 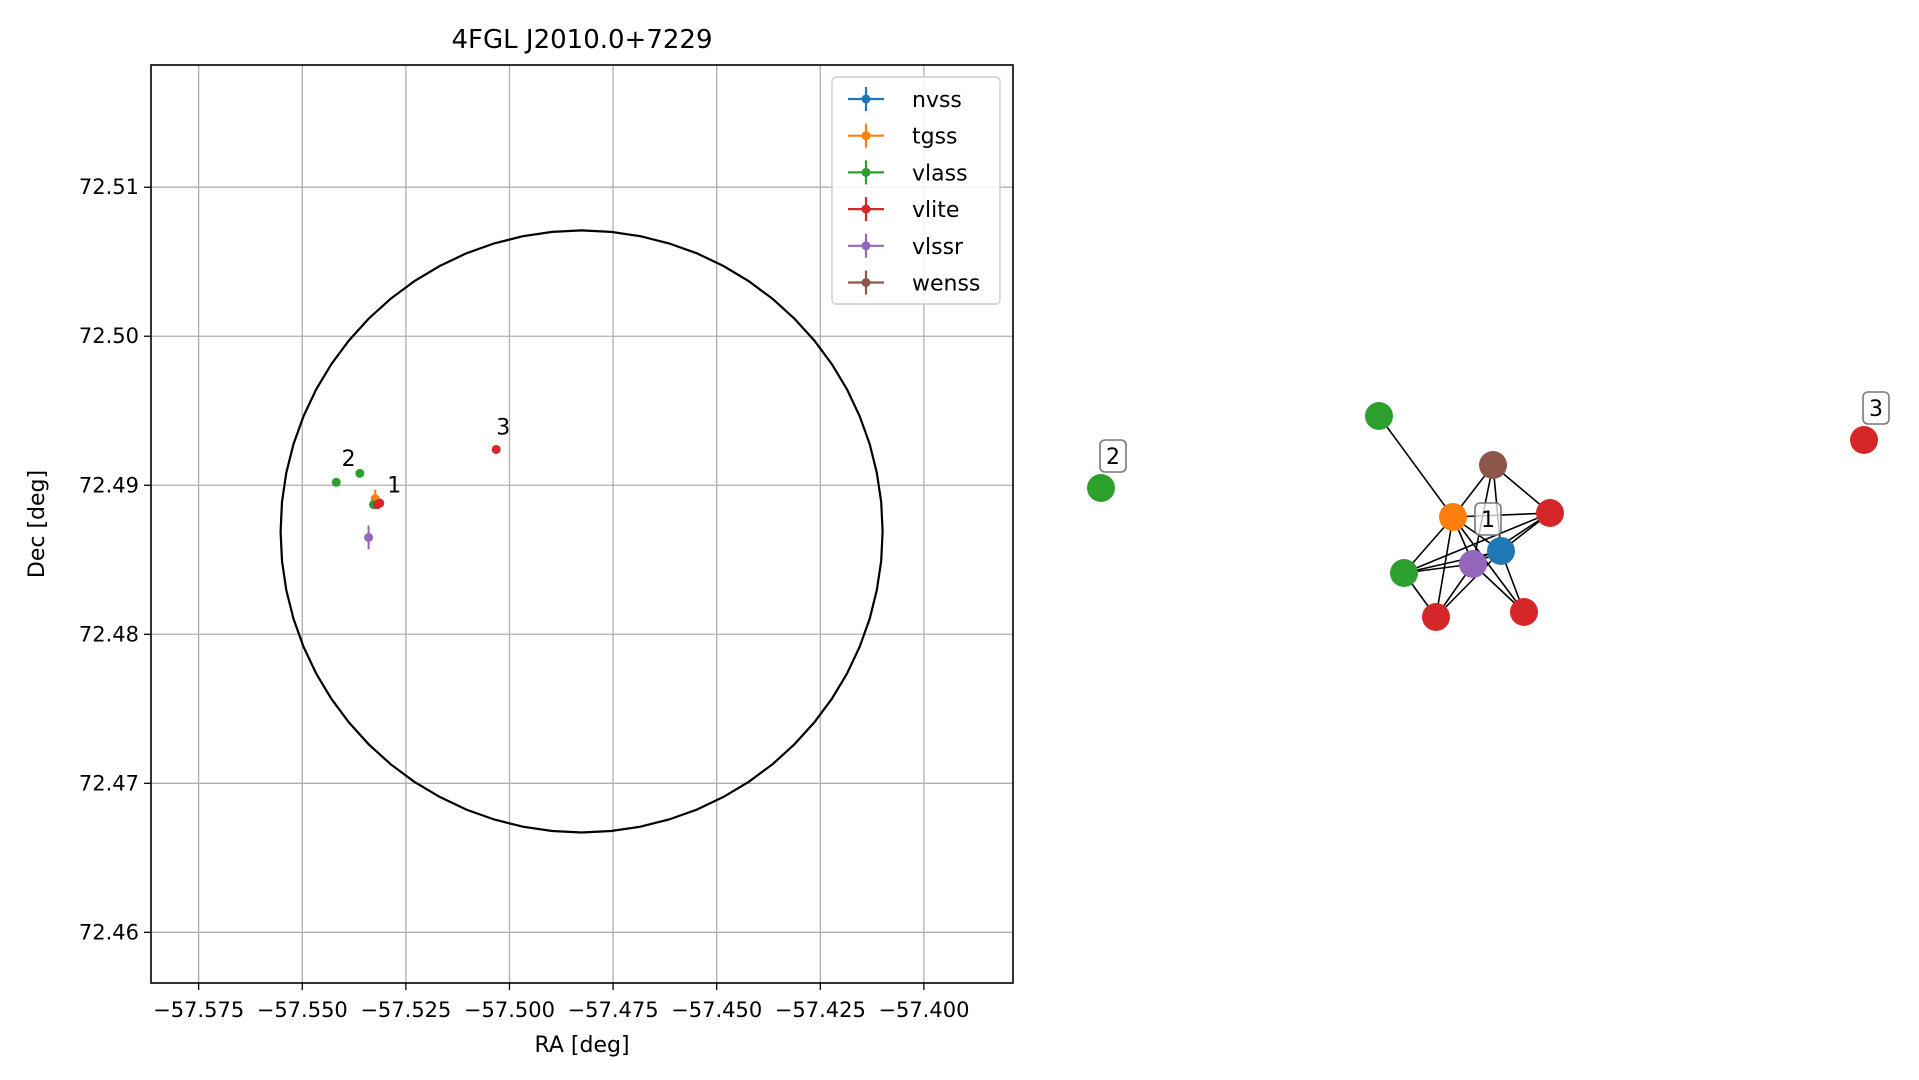 What do you see at coordinates (349, 459) in the screenshot?
I see `point-label: 2` at bounding box center [349, 459].